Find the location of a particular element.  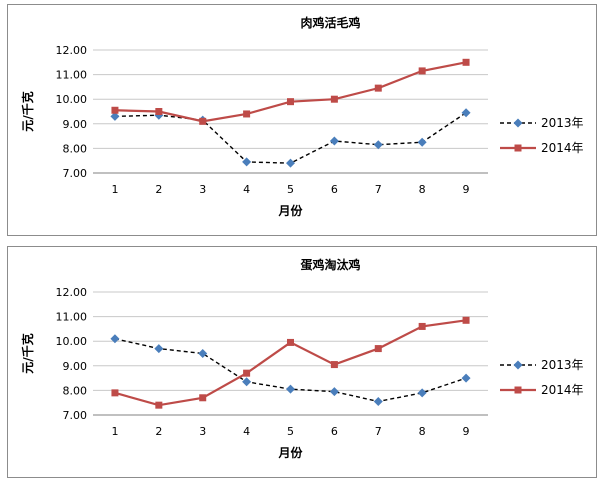

series-line-b is located at coordinates (290, 92).